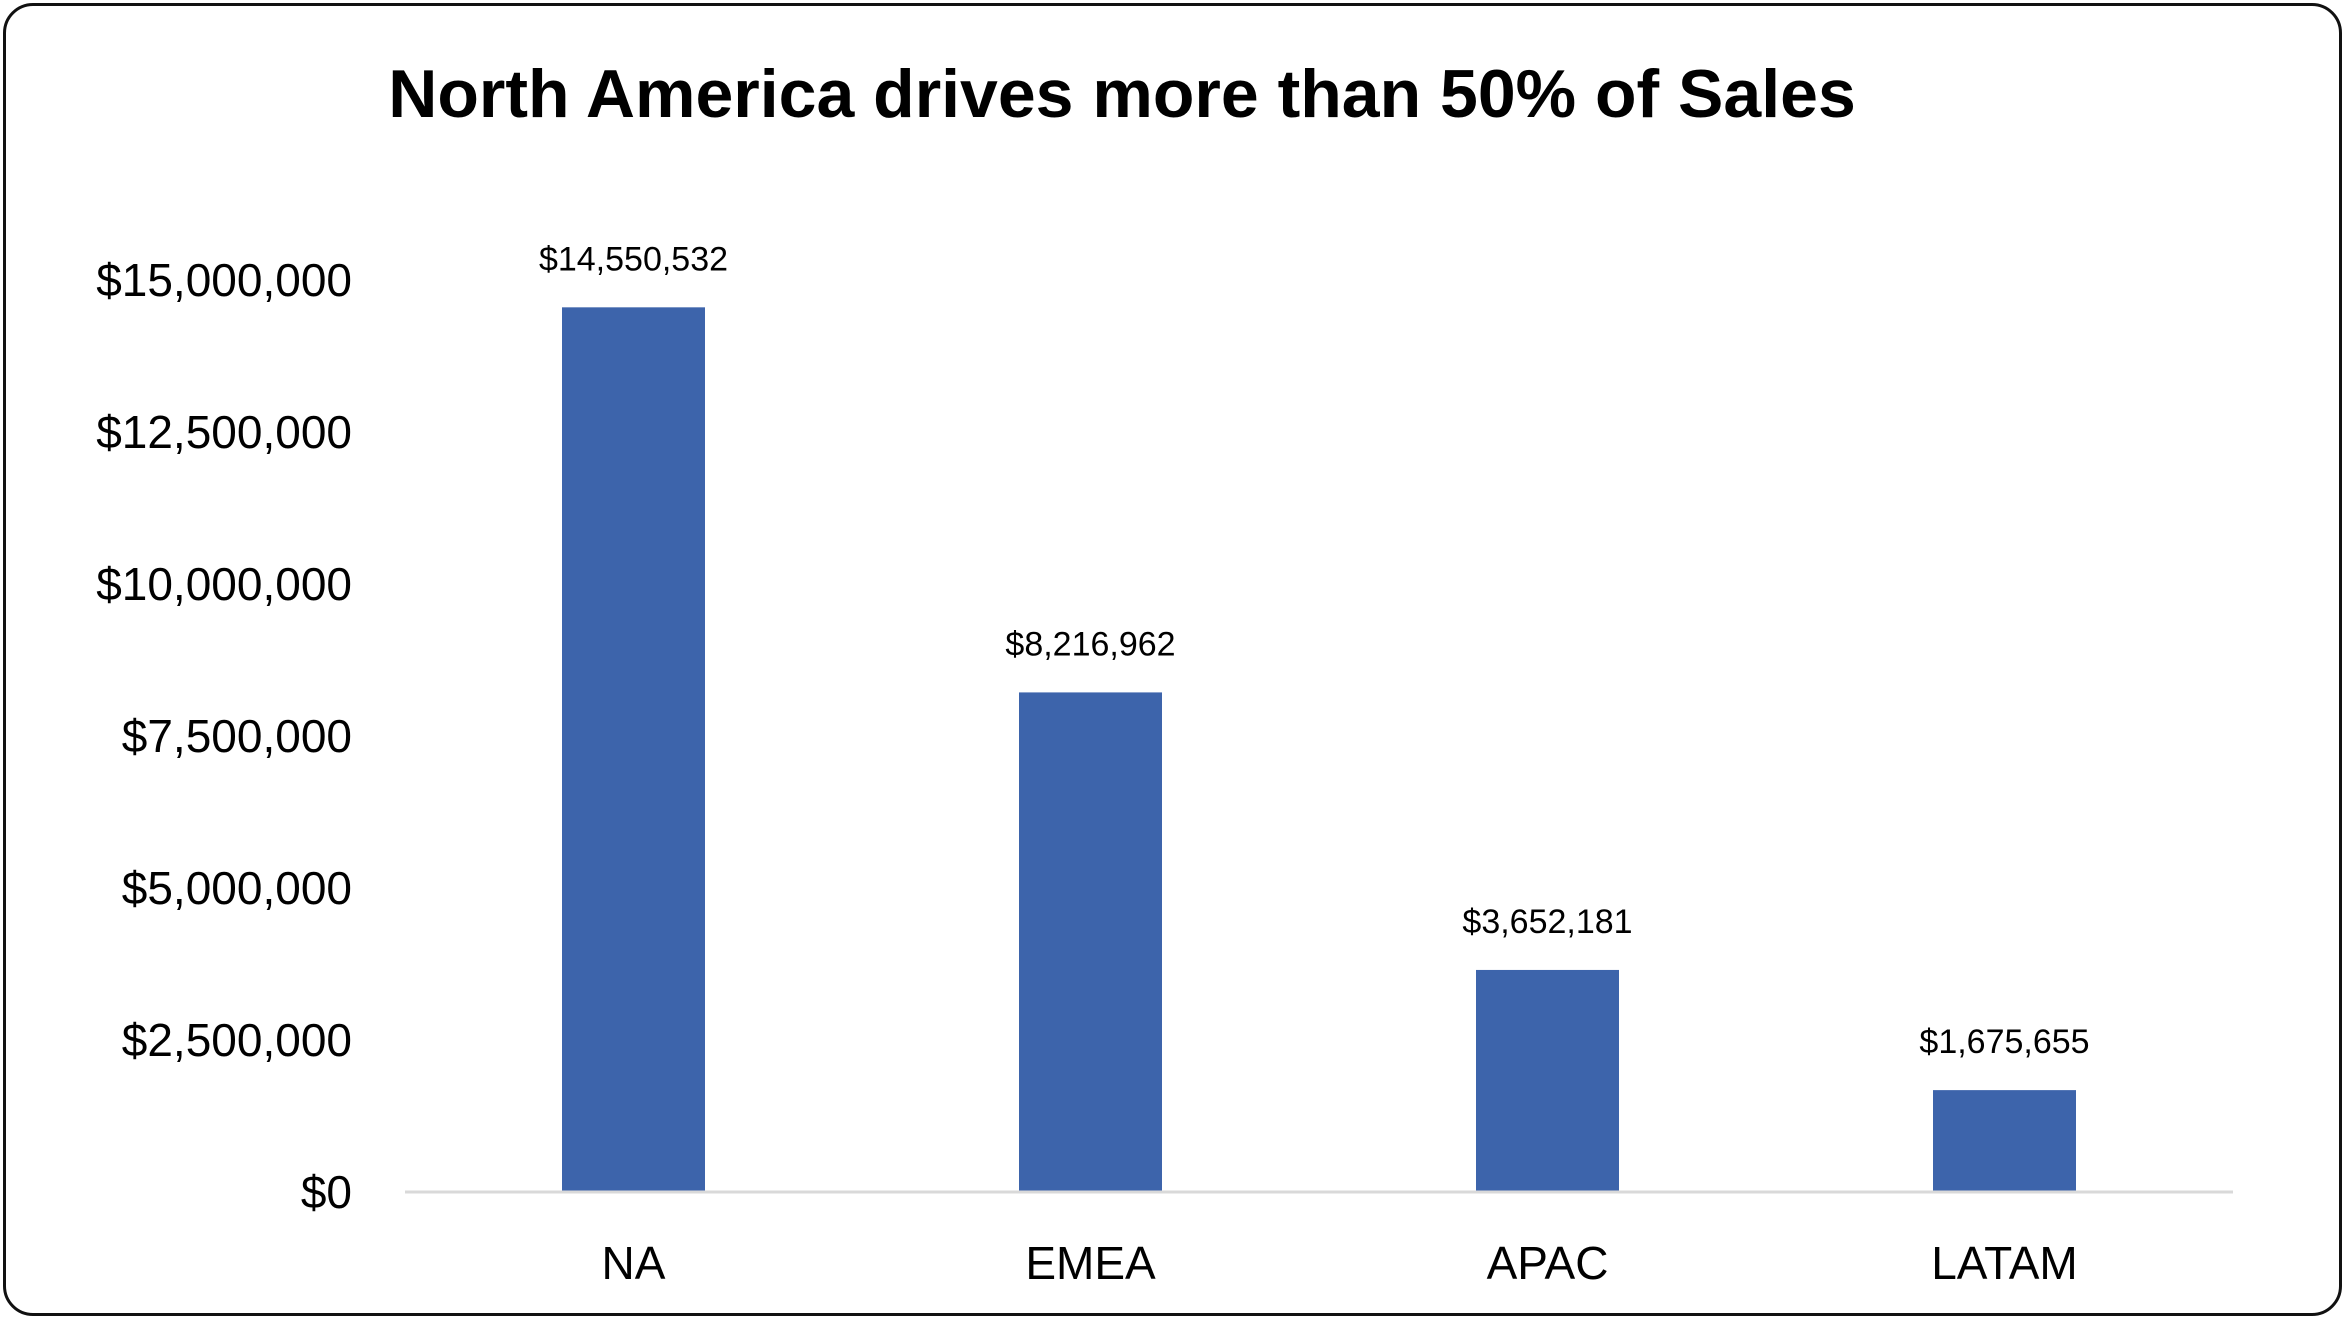 Image resolution: width=2351 pixels, height=1325 pixels. What do you see at coordinates (1547, 922) in the screenshot?
I see `data-label: $3,652,181` at bounding box center [1547, 922].